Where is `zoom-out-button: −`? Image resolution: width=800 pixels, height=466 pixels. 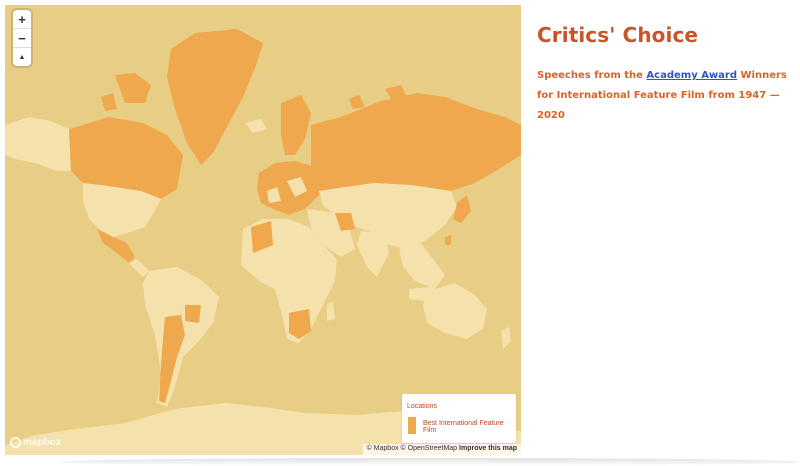 zoom-out-button: − is located at coordinates (22, 38).